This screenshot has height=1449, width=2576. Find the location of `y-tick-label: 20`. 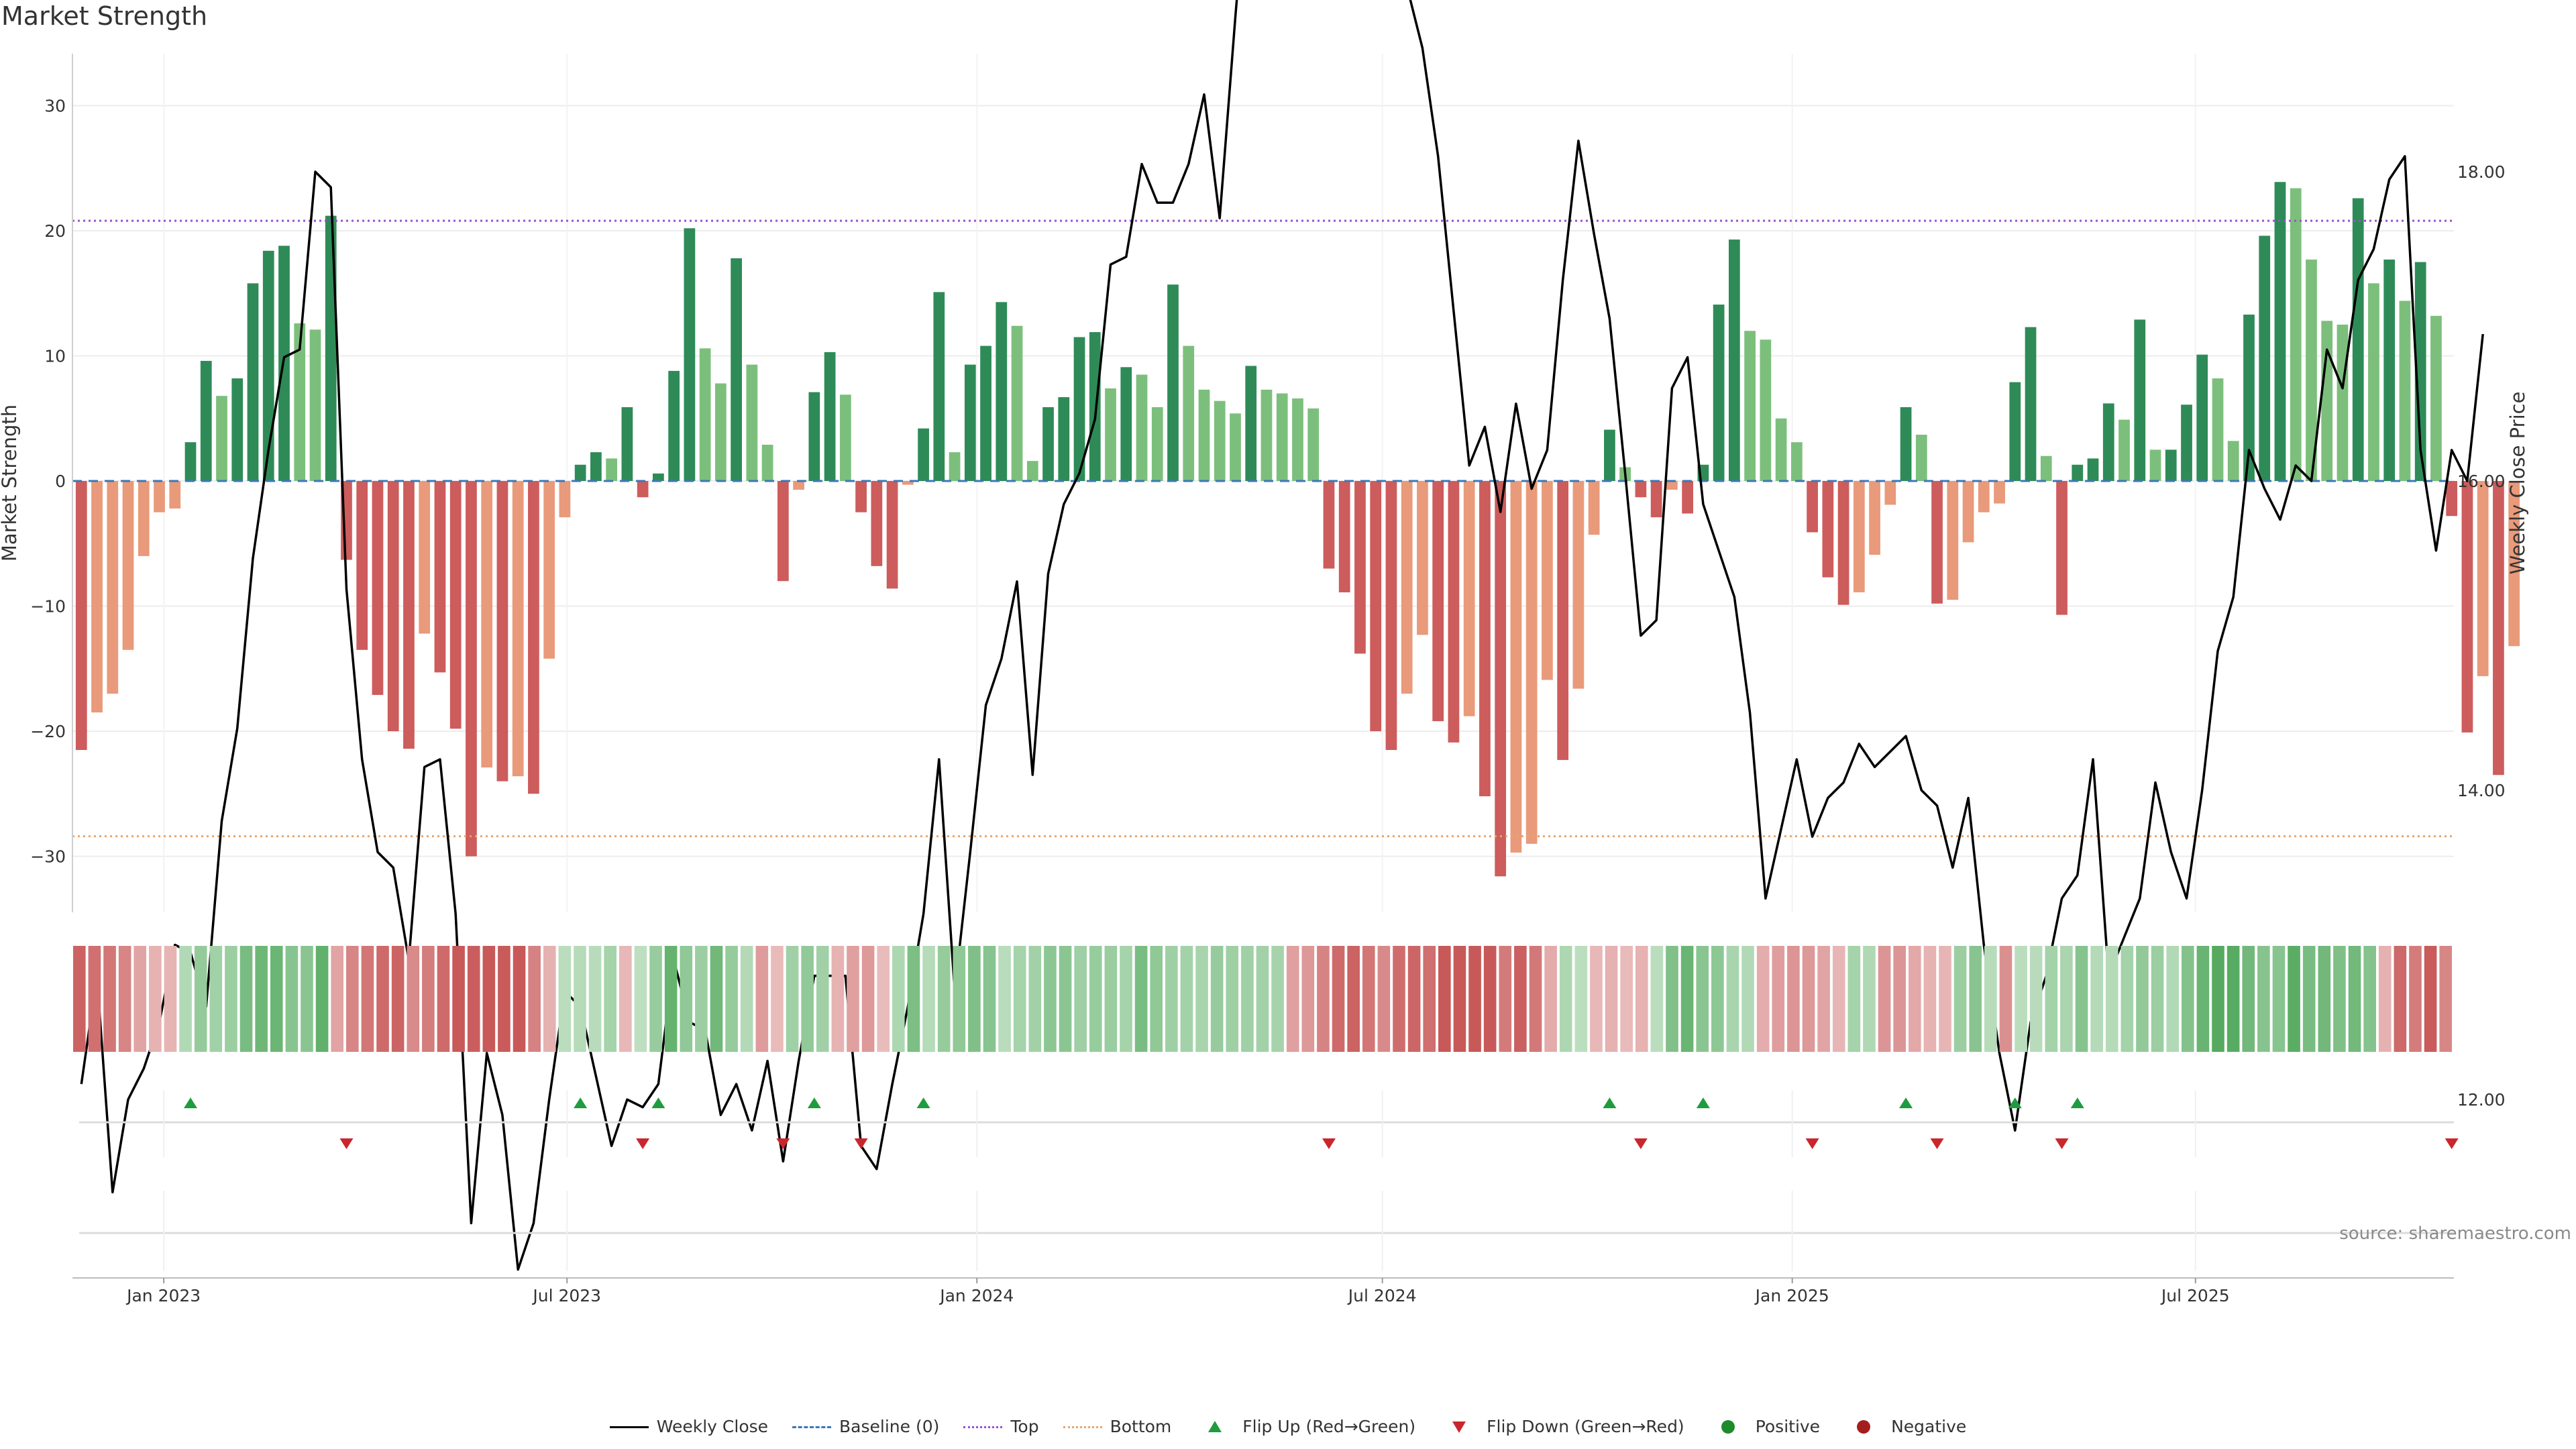

y-tick-label: 20 is located at coordinates (55, 231).